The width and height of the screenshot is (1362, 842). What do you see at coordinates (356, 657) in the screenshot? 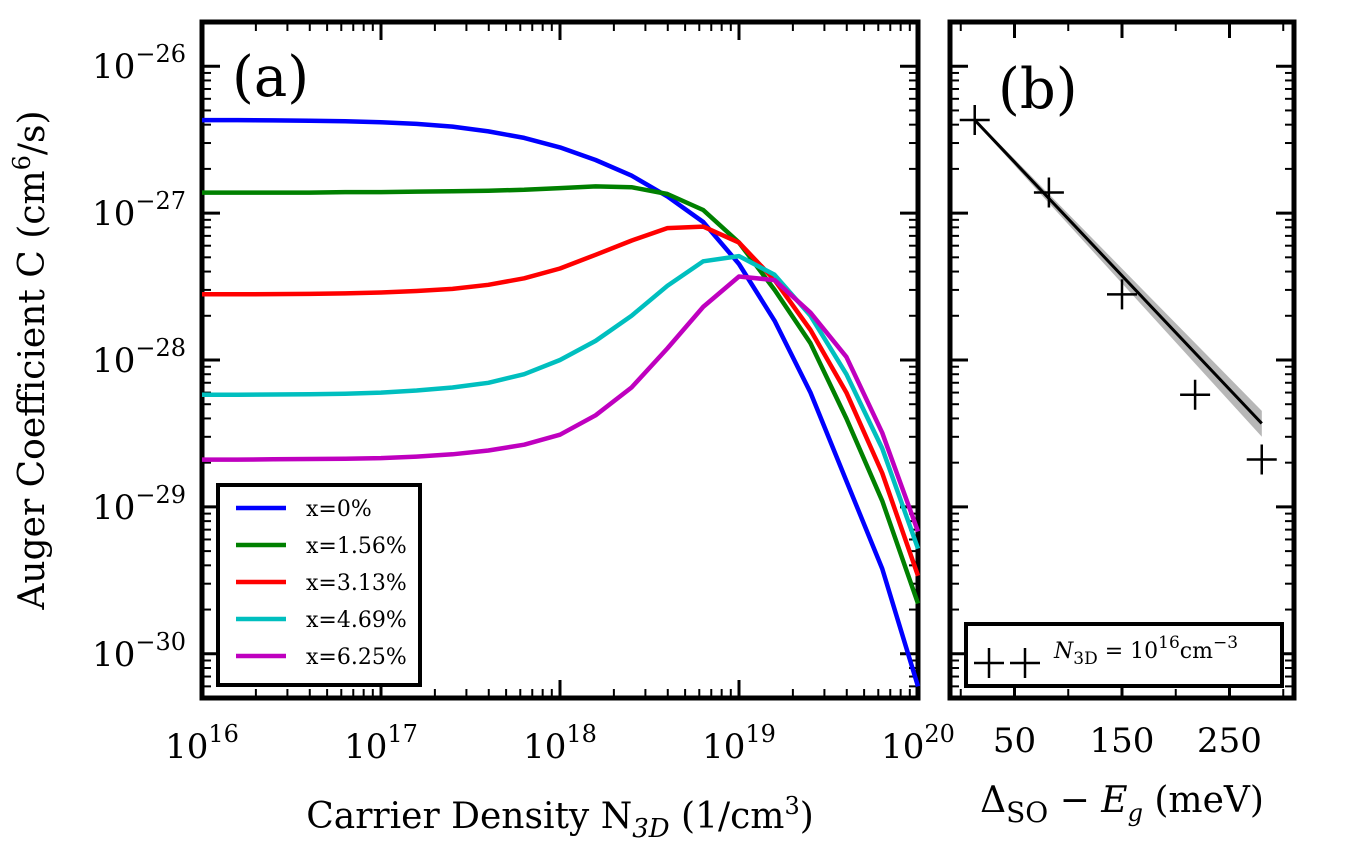
I see `legend-label-5: x=6.25%` at bounding box center [356, 657].